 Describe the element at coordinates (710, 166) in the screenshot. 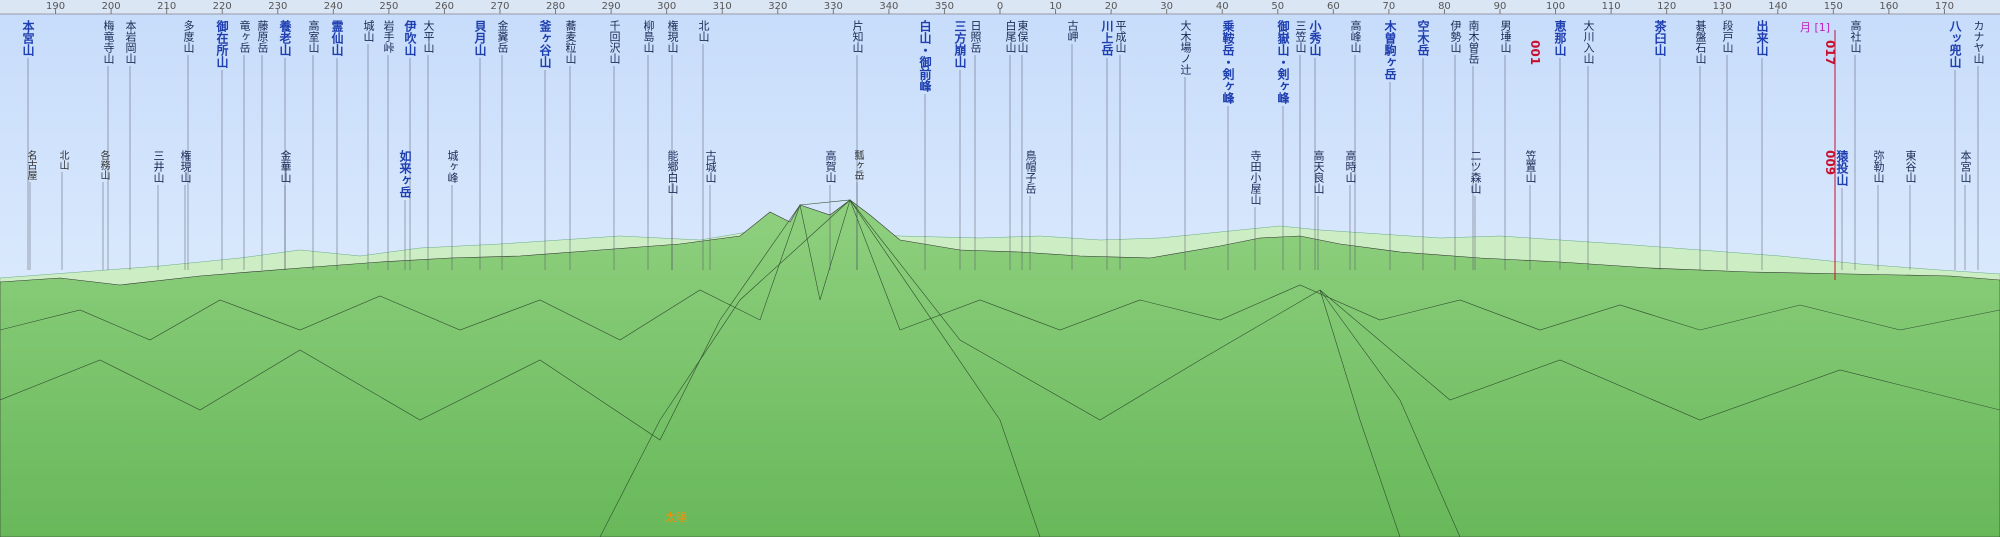

I see `peak-label: 古城山` at that location.